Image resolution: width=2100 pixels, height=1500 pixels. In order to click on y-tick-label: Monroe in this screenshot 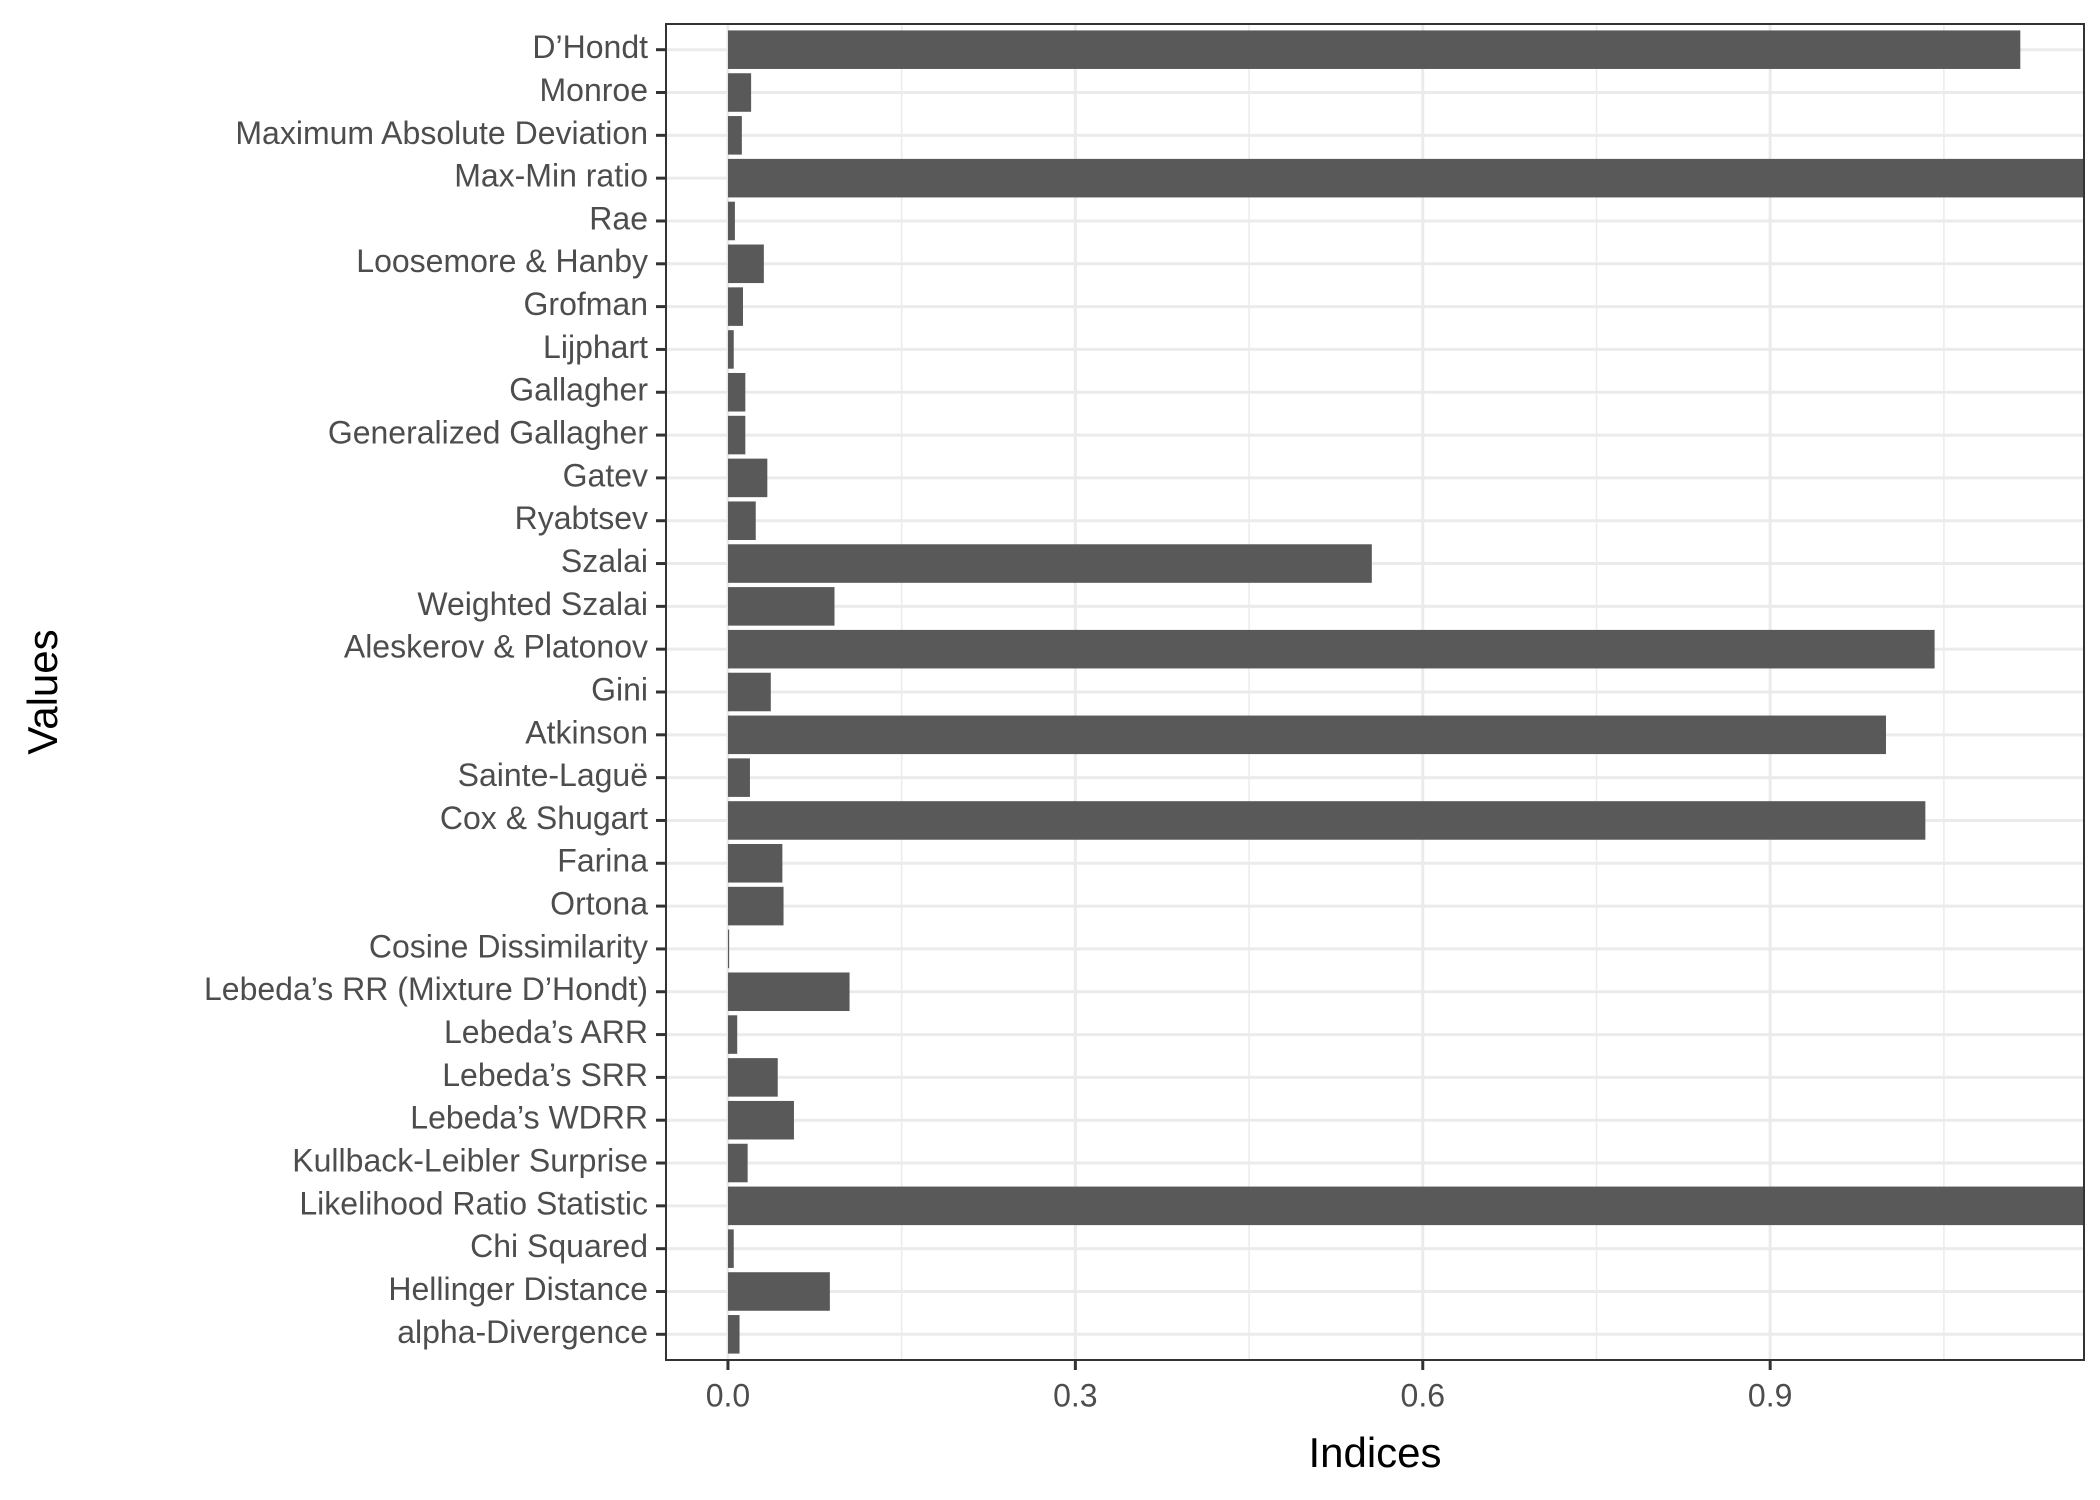, I will do `click(594, 90)`.